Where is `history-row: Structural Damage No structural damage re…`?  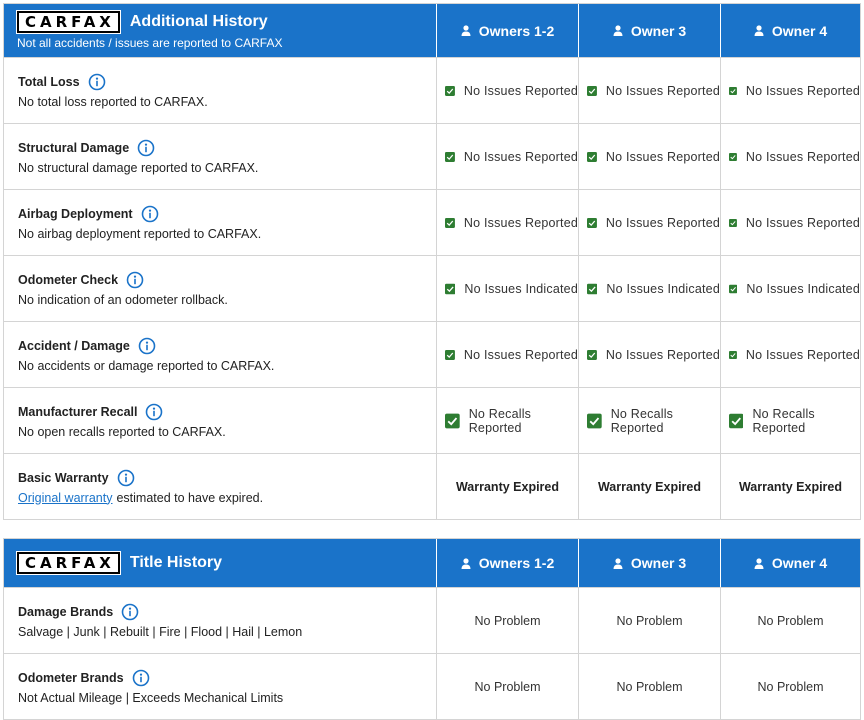 history-row: Structural Damage No structural damage re… is located at coordinates (432, 156).